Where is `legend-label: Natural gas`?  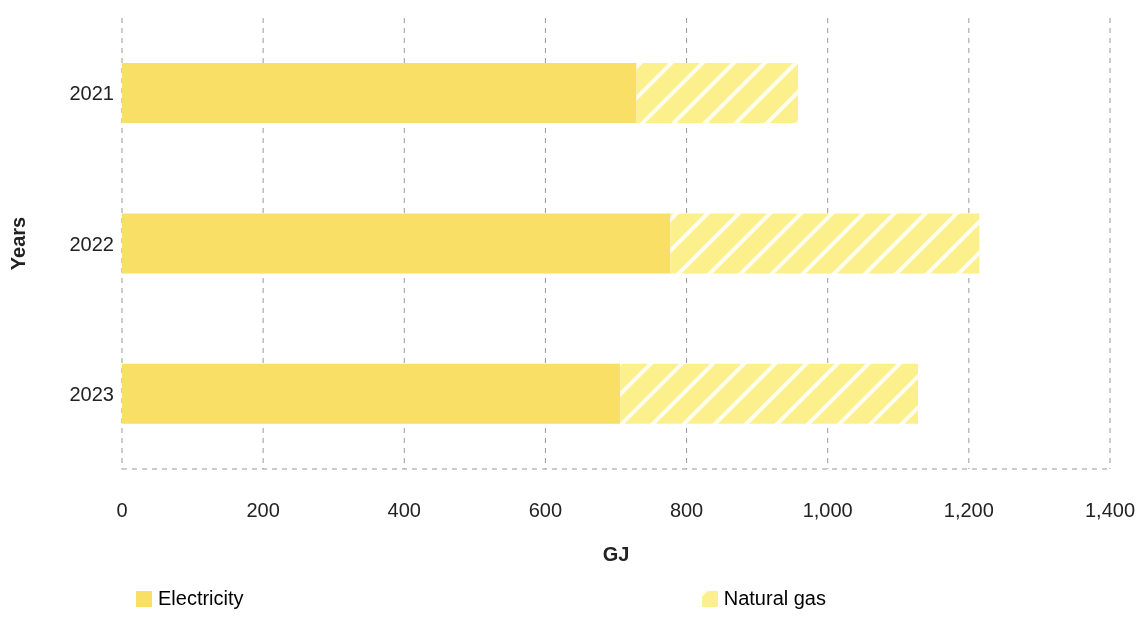 legend-label: Natural gas is located at coordinates (774, 598).